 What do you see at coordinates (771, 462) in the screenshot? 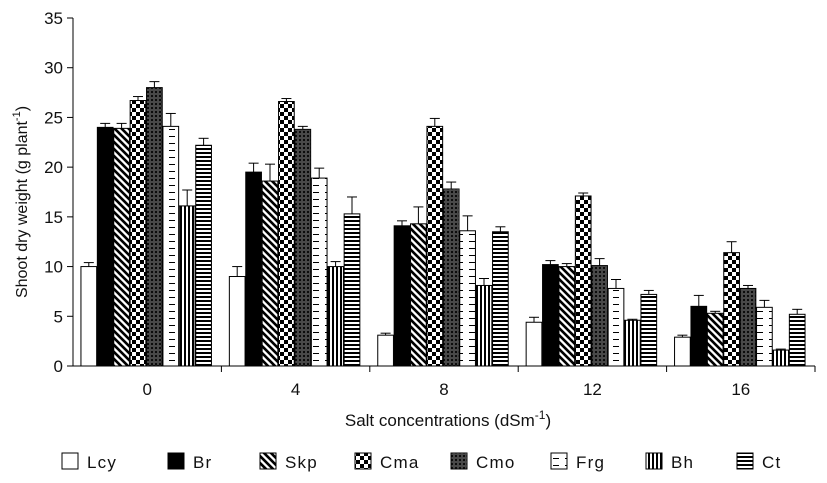
I see `legend-label: Ct` at bounding box center [771, 462].